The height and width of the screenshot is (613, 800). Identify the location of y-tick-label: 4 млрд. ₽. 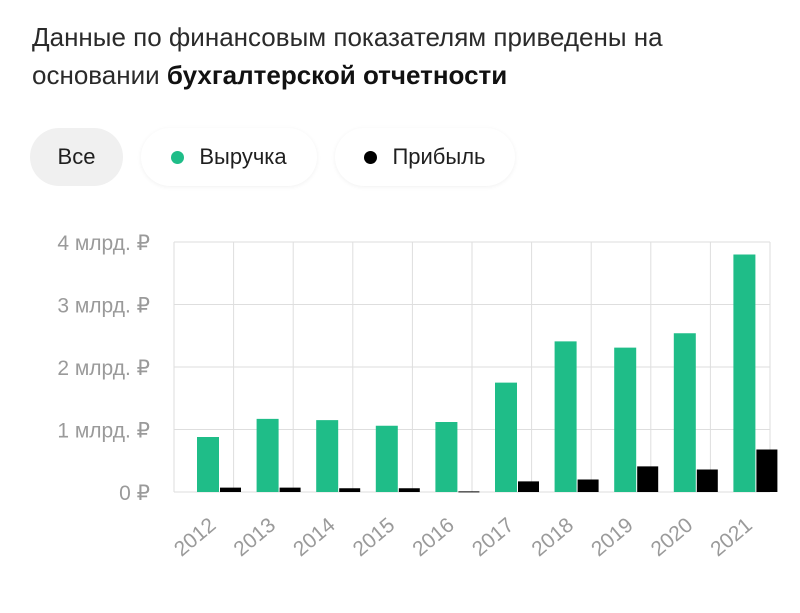
(103, 243).